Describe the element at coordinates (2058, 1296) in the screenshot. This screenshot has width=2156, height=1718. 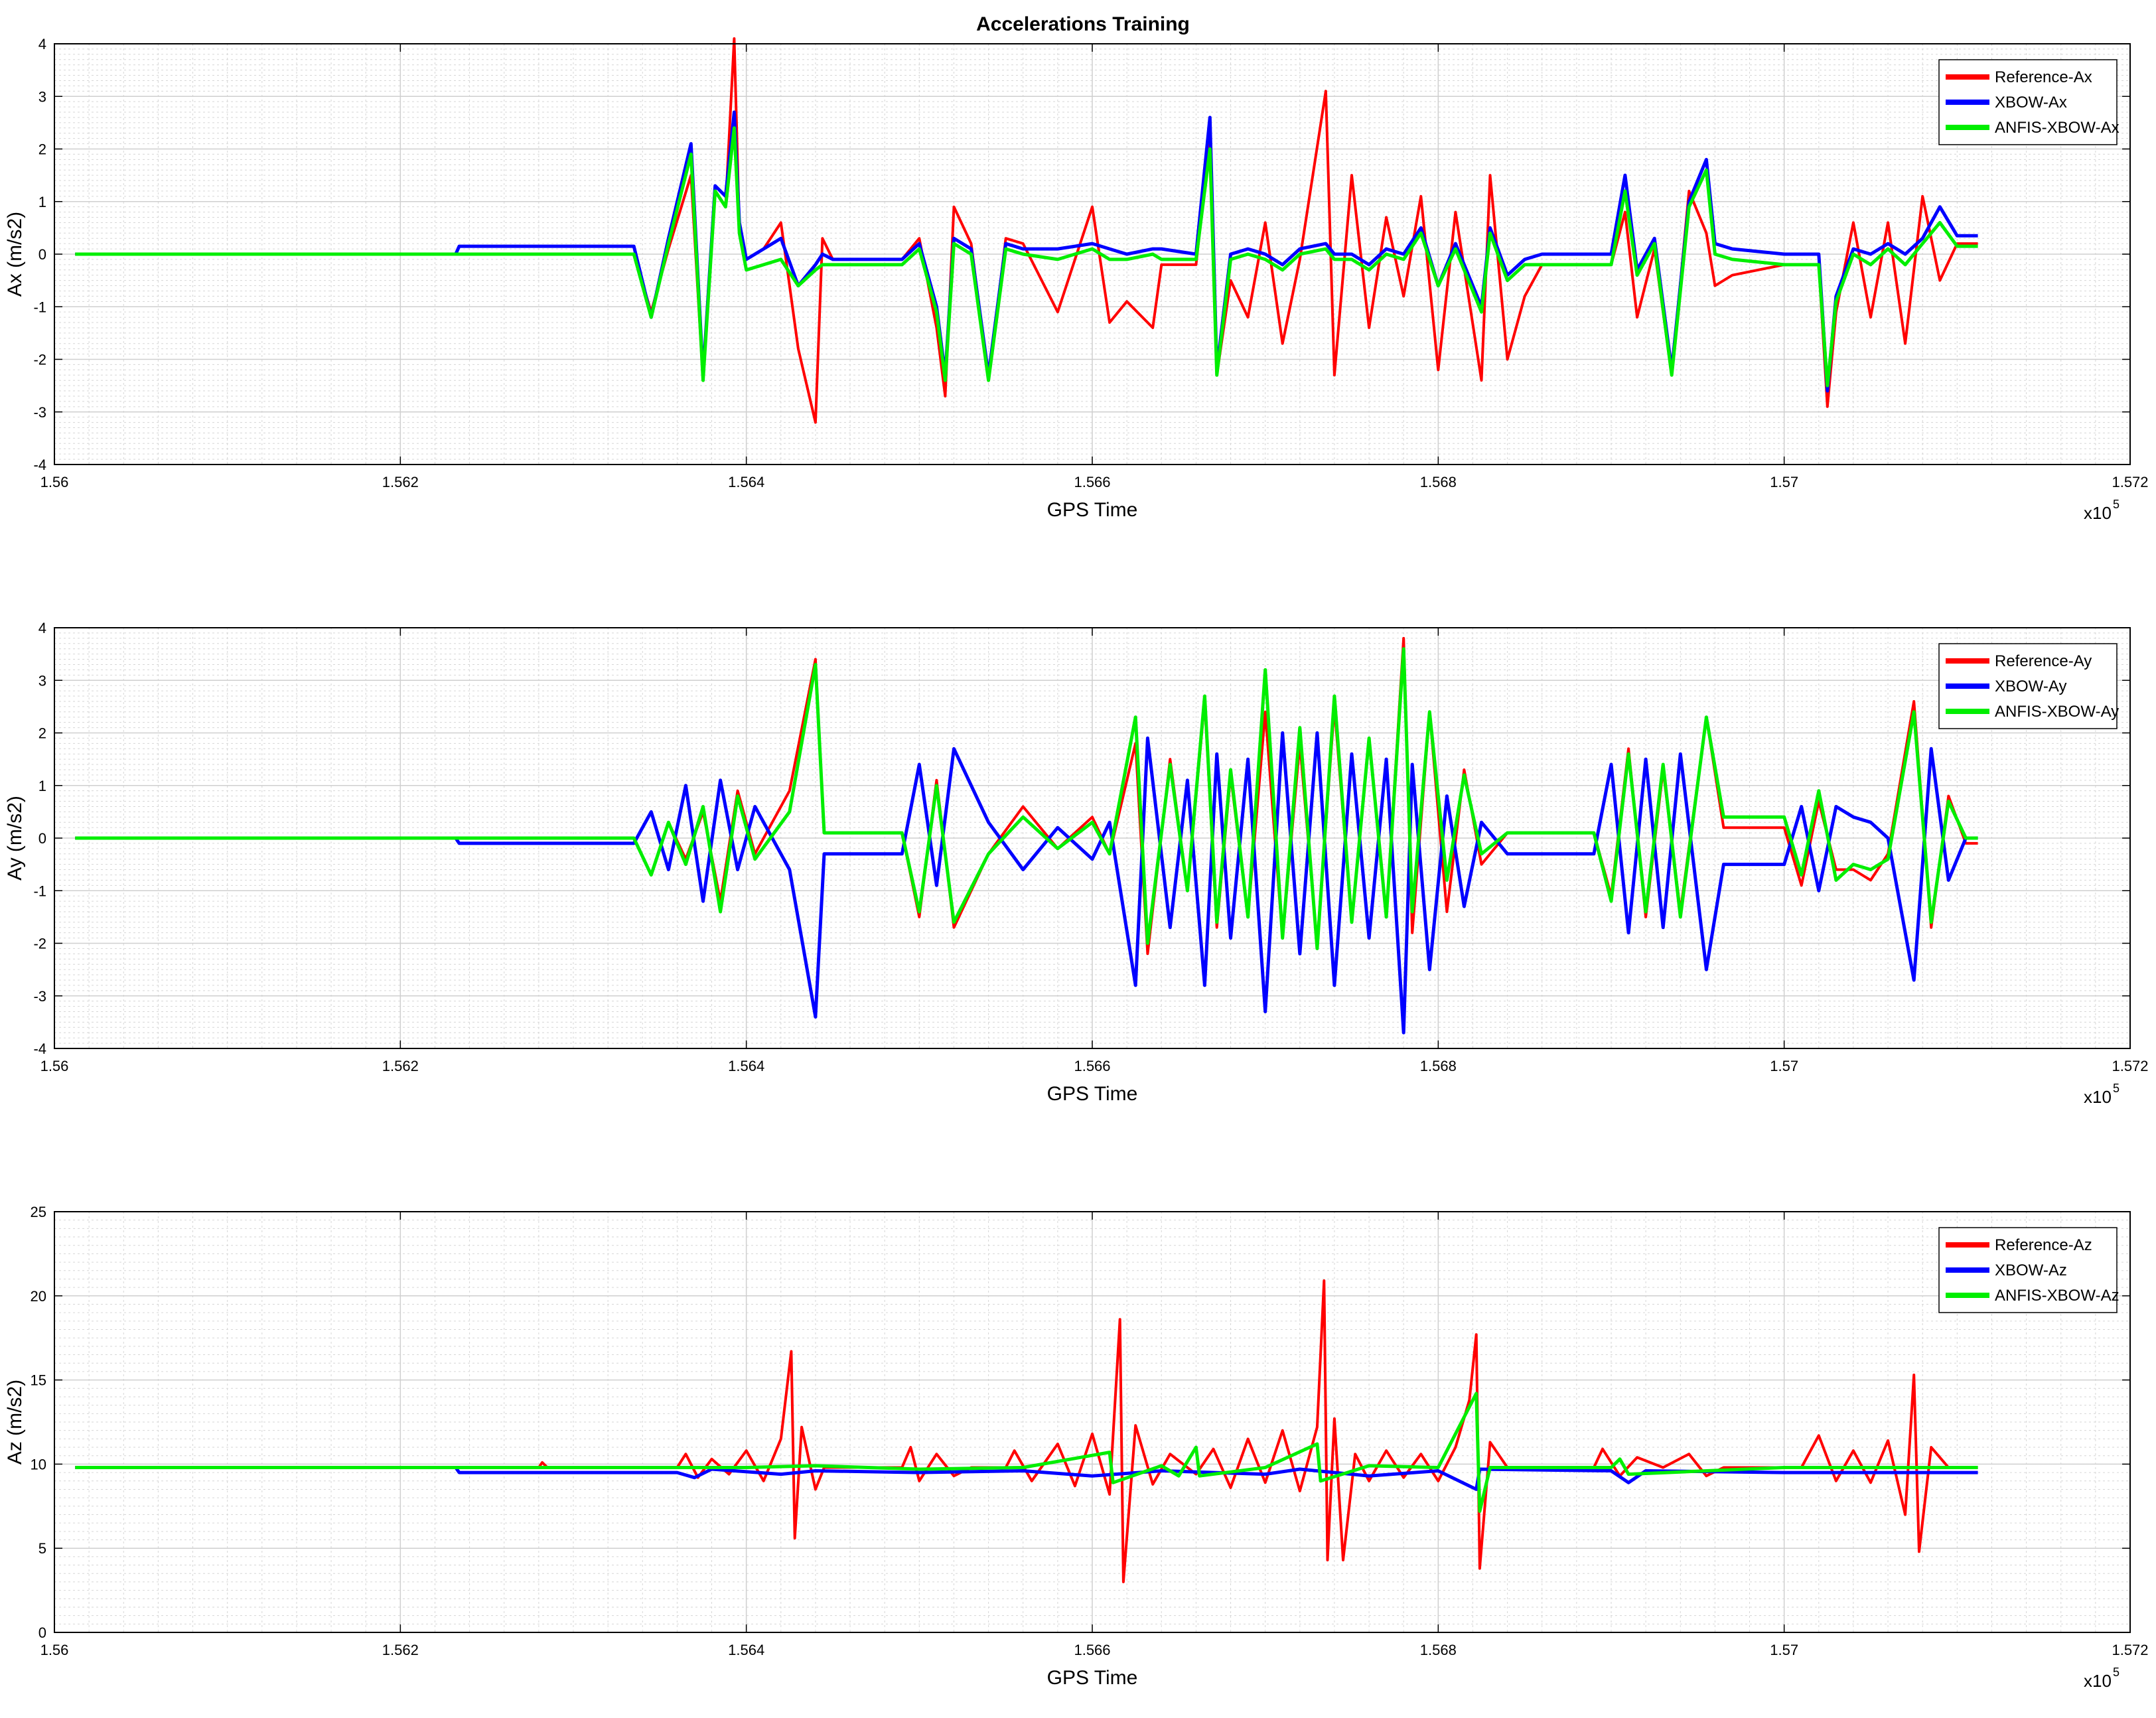
I see `legend-label-anfis: ANFIS-XBOW-Az` at that location.